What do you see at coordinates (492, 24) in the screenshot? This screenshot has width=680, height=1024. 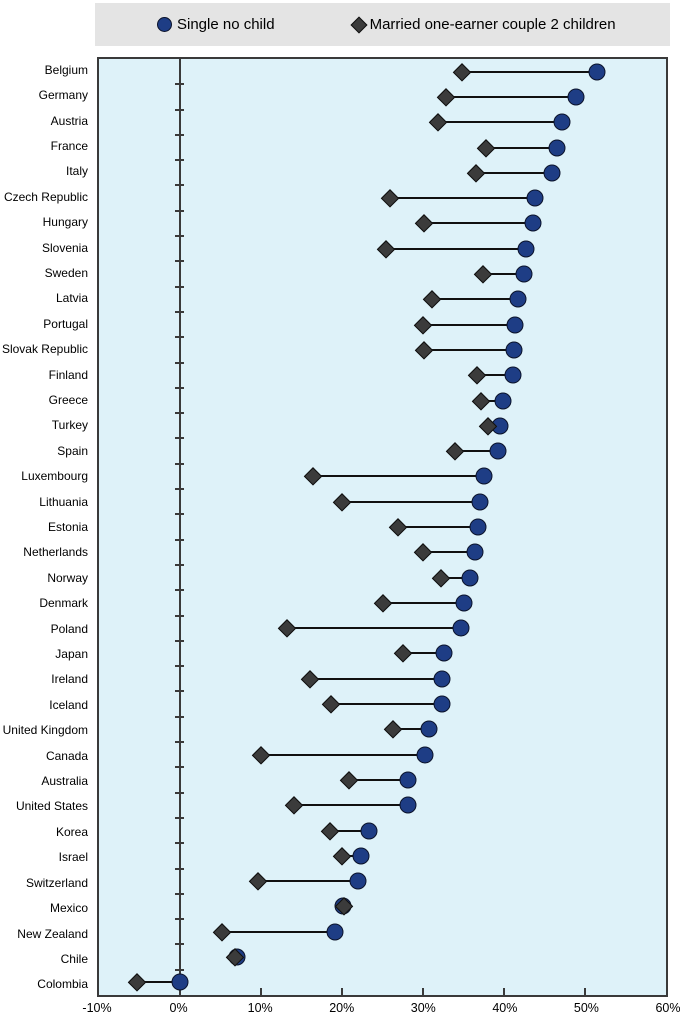 I see `legend-married-label: Married one-earner couple 2 children` at bounding box center [492, 24].